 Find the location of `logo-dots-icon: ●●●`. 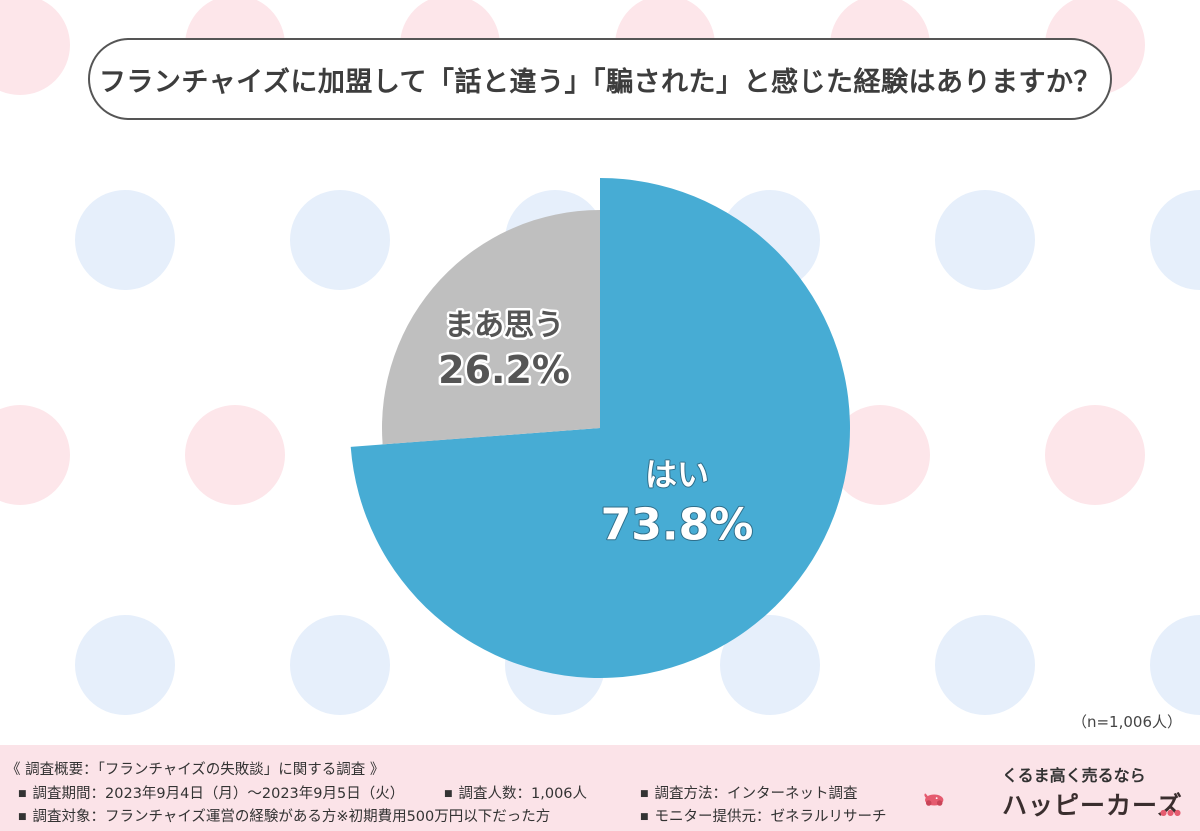

logo-dots-icon: ●●● is located at coordinates (1170, 812).